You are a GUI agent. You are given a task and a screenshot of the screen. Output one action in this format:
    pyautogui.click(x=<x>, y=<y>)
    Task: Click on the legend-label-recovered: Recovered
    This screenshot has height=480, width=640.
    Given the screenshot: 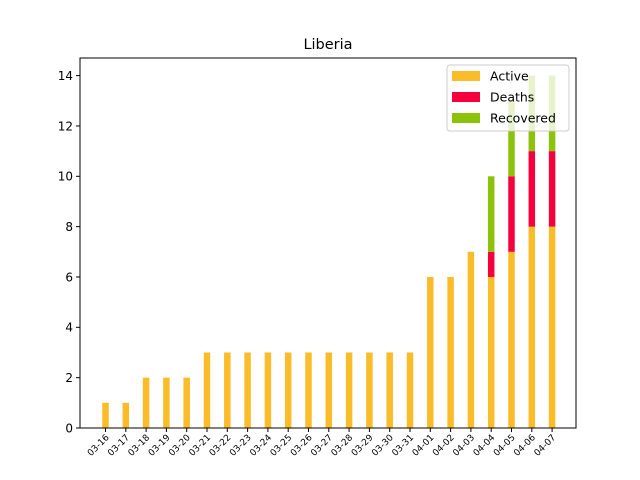 What is the action you would take?
    pyautogui.click(x=523, y=118)
    